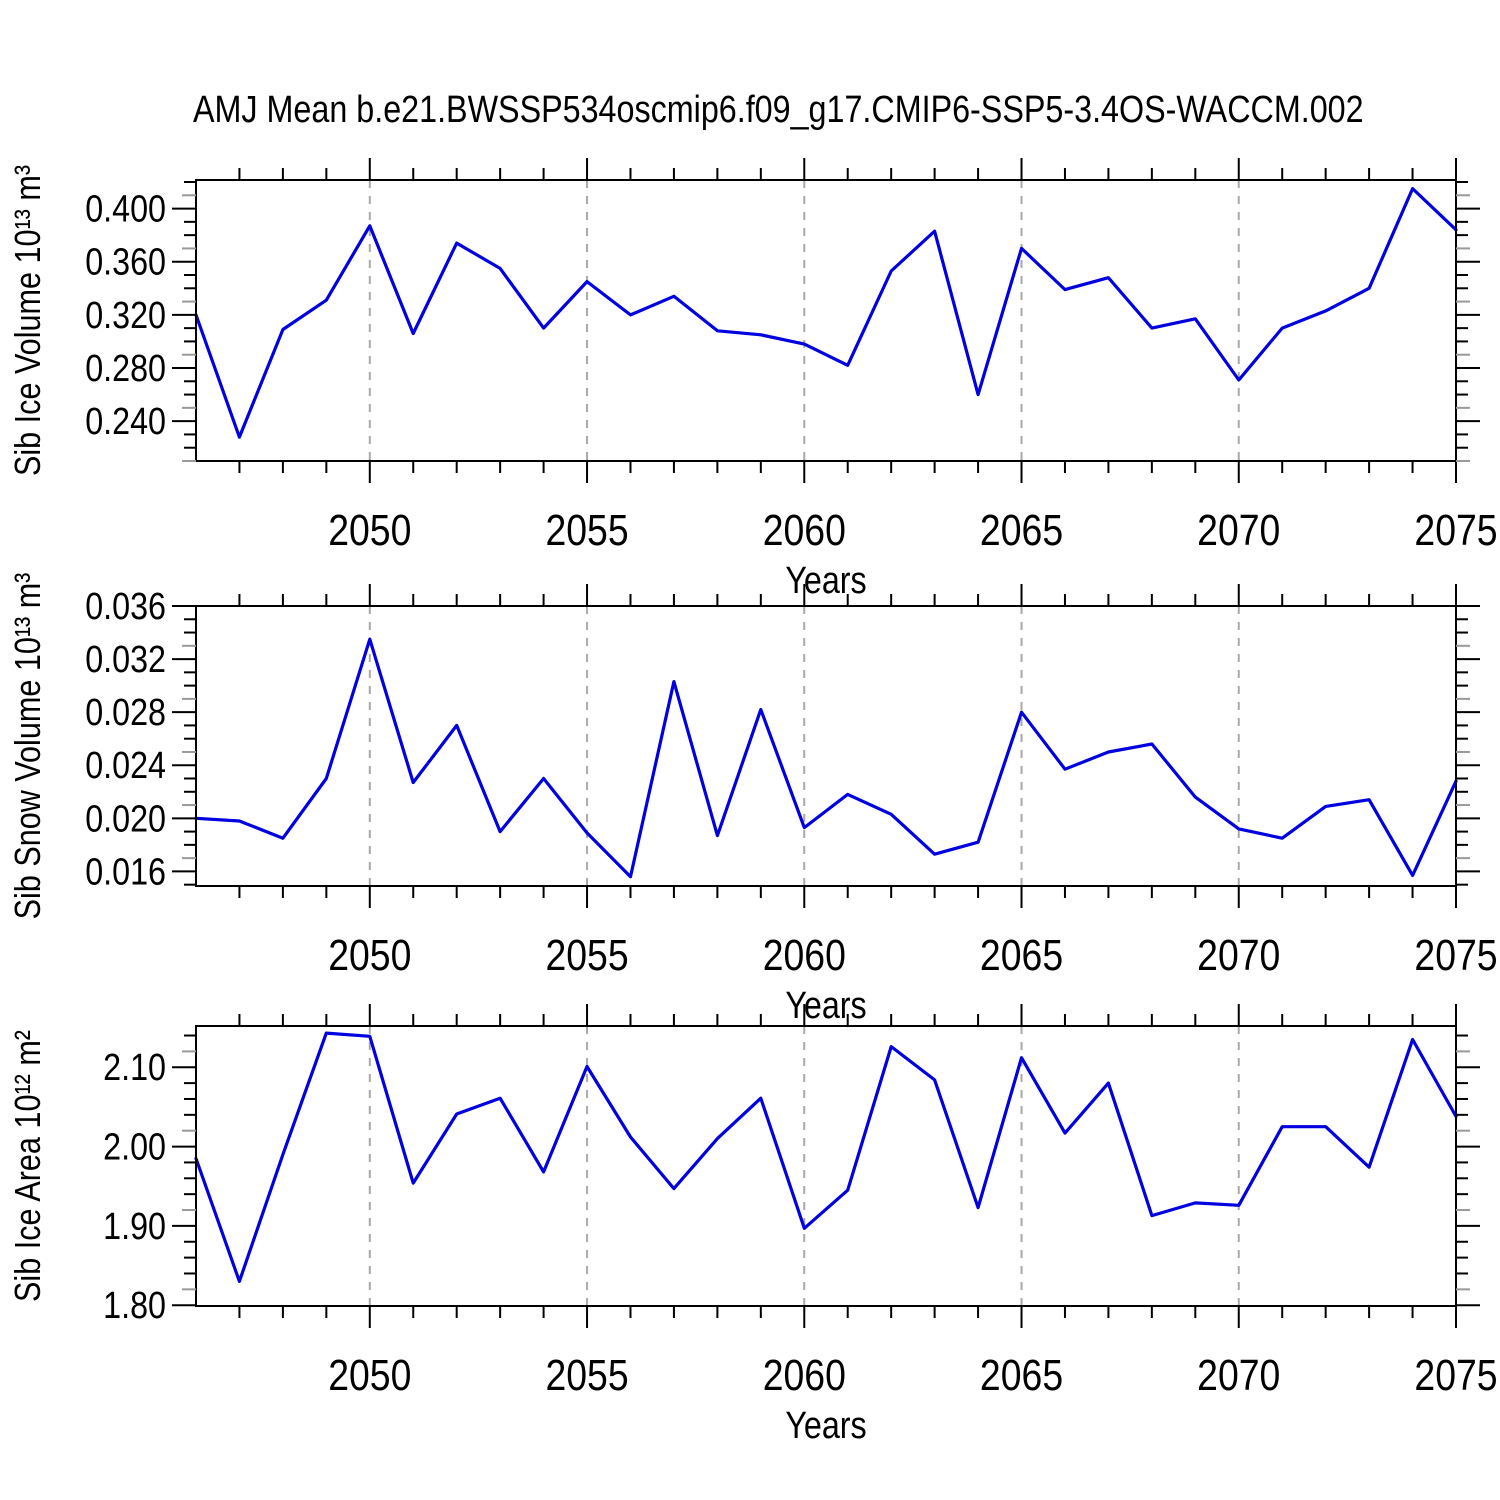  Describe the element at coordinates (125, 766) in the screenshot. I see `y-tick-label: 0.024` at that location.